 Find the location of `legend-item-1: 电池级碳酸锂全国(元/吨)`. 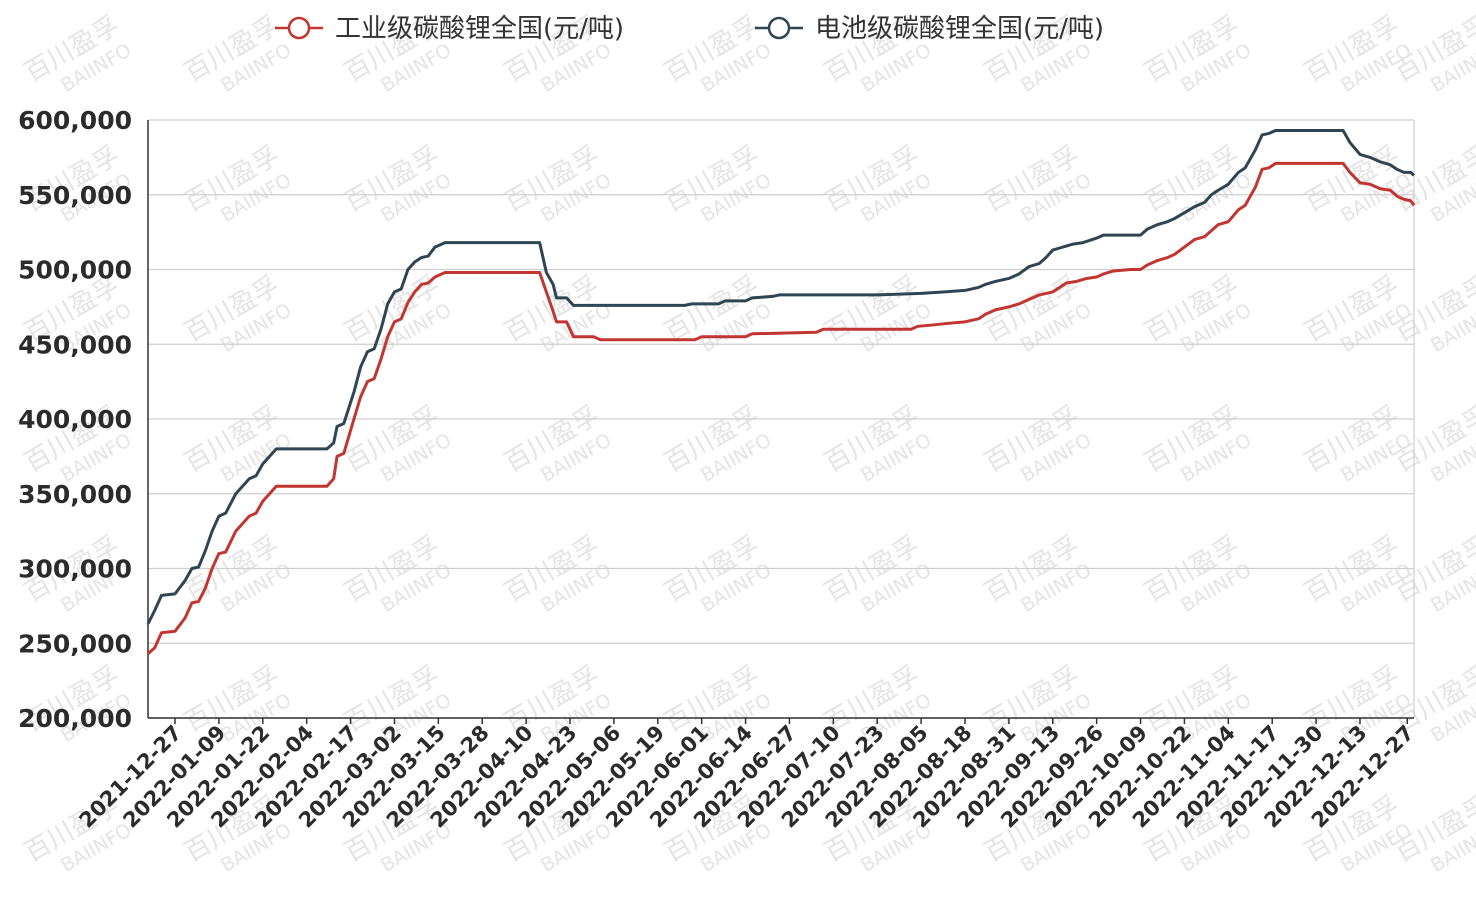

legend-item-1: 电池级碳酸锂全国(元/吨) is located at coordinates (929, 29).